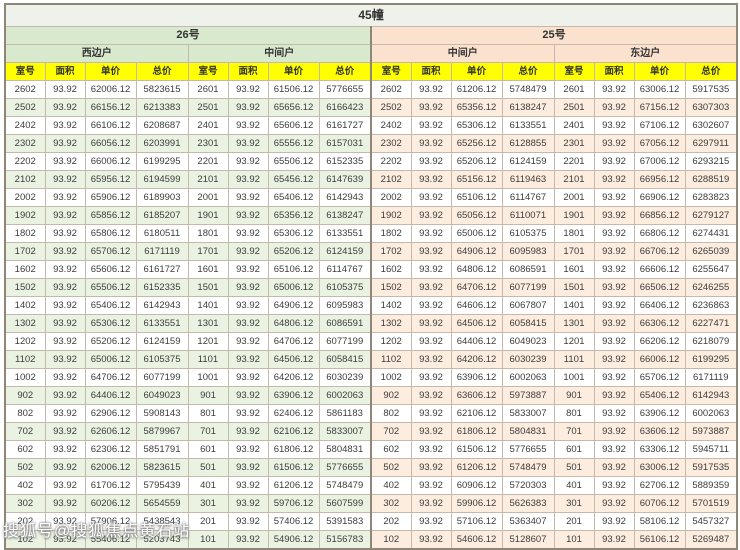 The height and width of the screenshot is (550, 740). What do you see at coordinates (476, 521) in the screenshot?
I see `unit-price-cell: 57106.12` at bounding box center [476, 521].